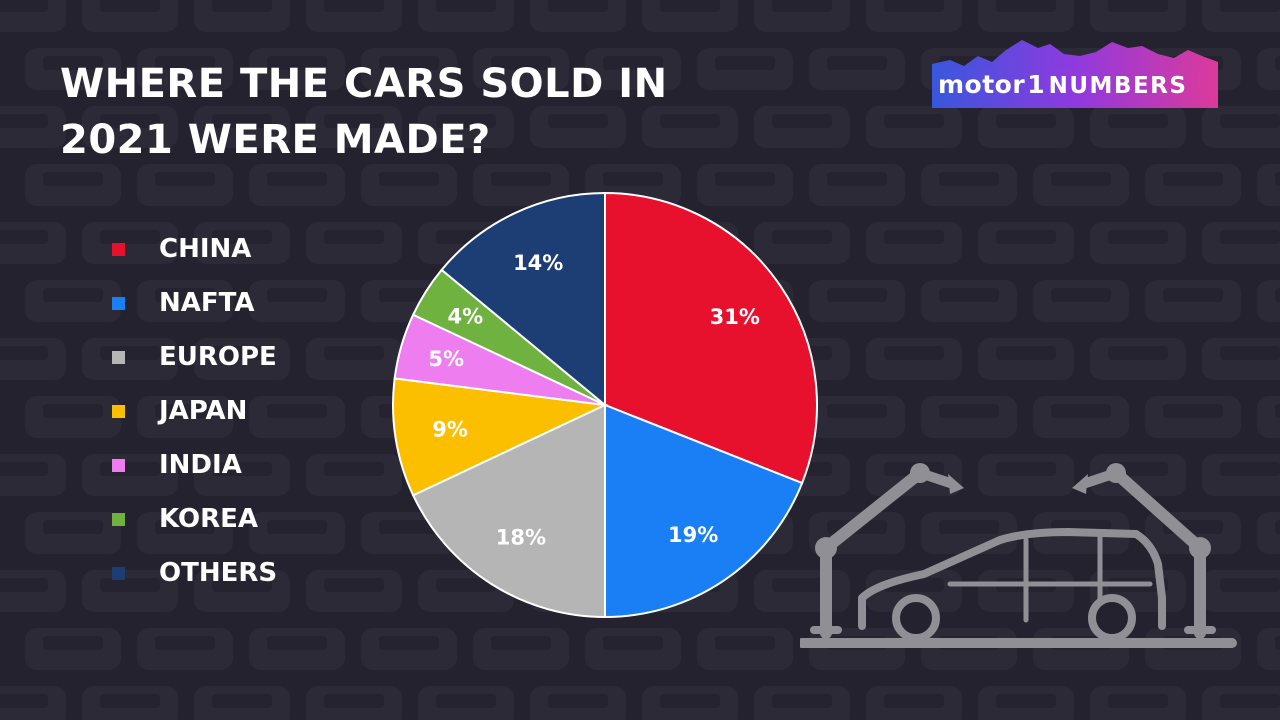 This screenshot has height=720, width=1280. I want to click on logo-suffix: NUMBERS, so click(1118, 86).